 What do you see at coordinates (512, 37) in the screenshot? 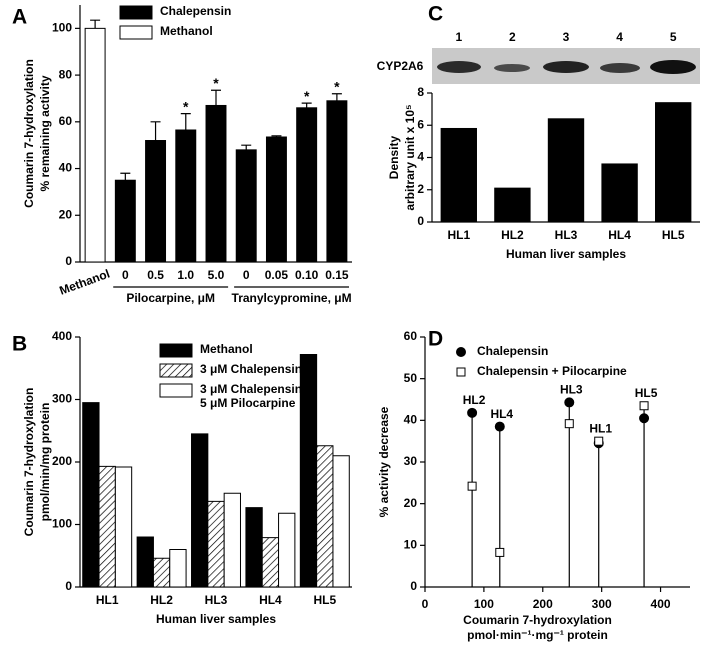
I see `lane-label: 2` at bounding box center [512, 37].